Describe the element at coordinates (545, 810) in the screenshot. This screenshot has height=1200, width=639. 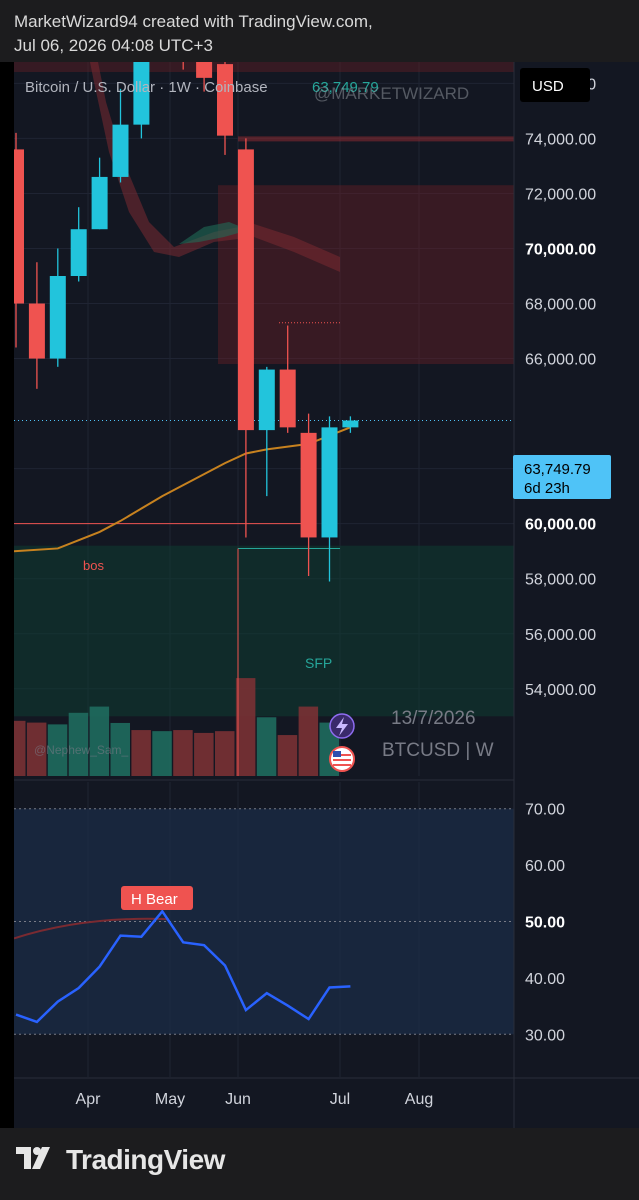
I see `rsi-tick-label: 70.00` at that location.